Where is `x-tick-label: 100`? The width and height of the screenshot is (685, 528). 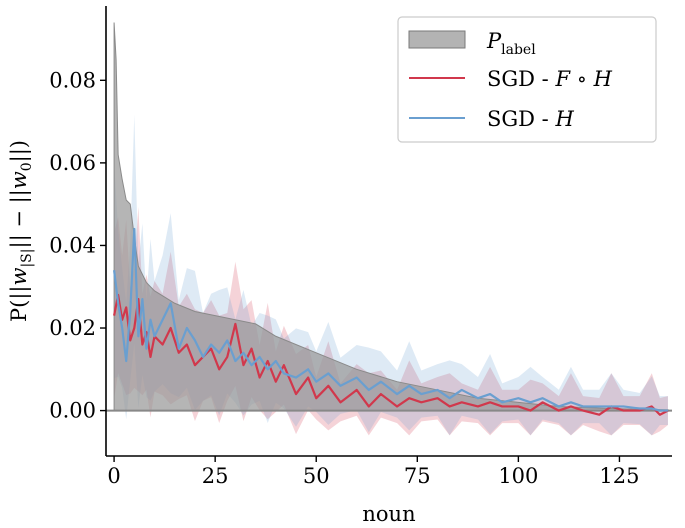 x-tick-label: 100 is located at coordinates (518, 476).